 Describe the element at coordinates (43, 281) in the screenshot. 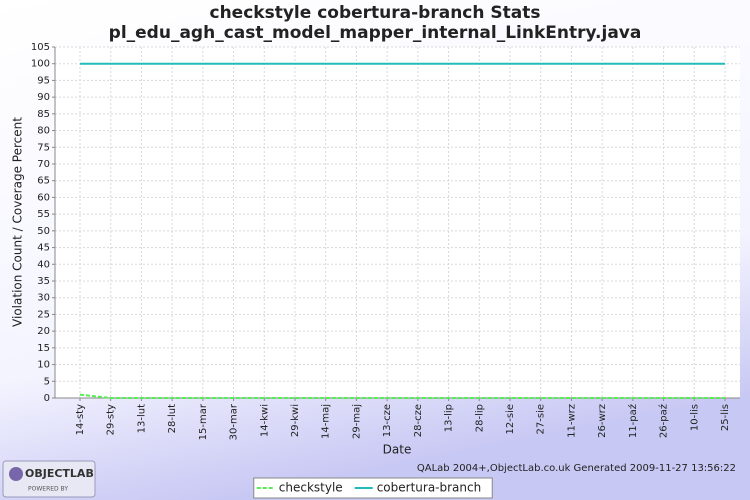

I see `y-tick-label: 35` at that location.